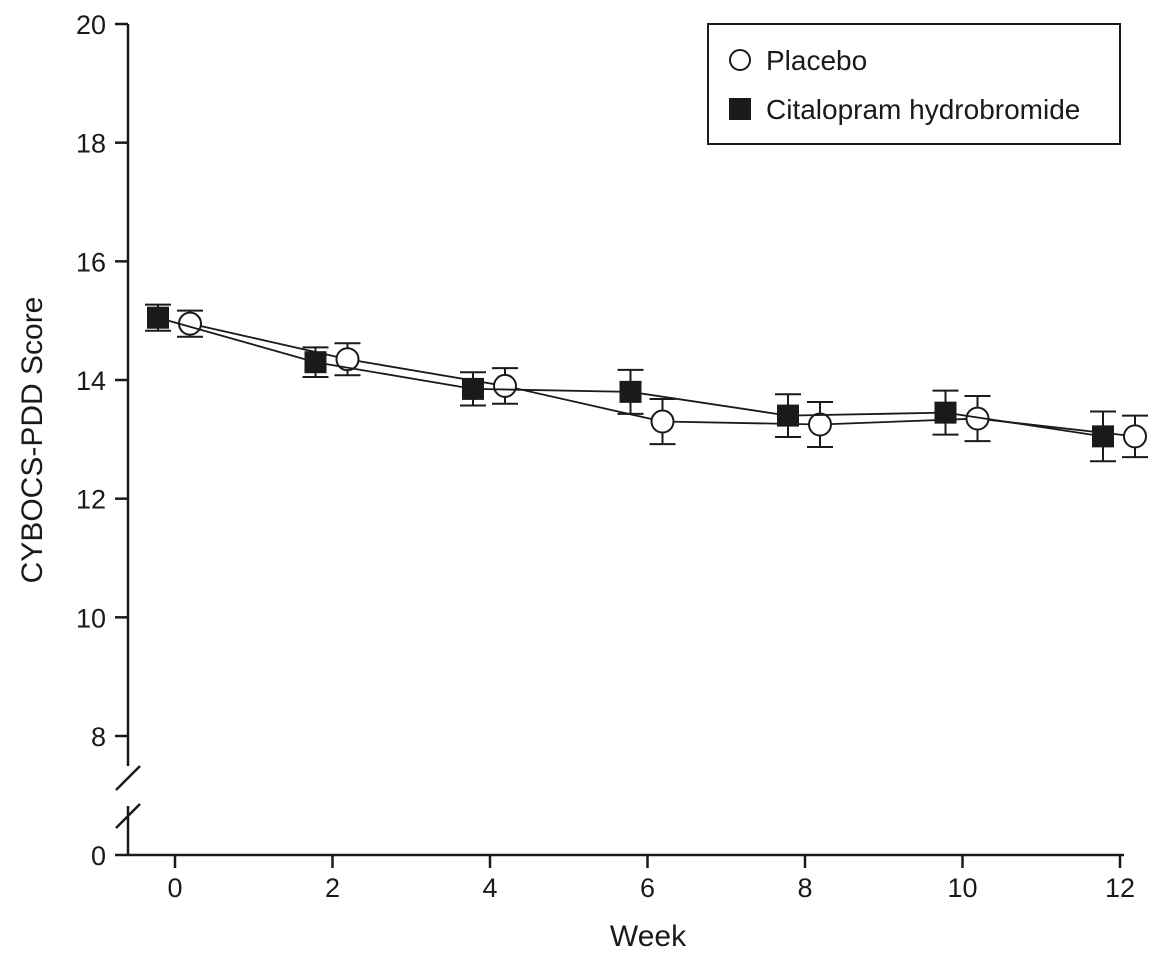  I want to click on legend-box, so click(914, 84).